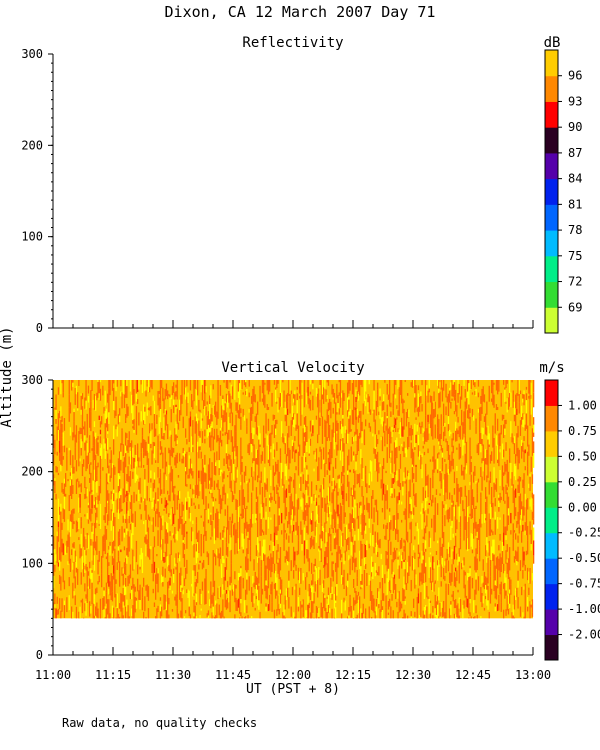 The height and width of the screenshot is (750, 600). Describe the element at coordinates (551, 217) in the screenshot. I see `reflectivity-colorbar-segment` at that location.